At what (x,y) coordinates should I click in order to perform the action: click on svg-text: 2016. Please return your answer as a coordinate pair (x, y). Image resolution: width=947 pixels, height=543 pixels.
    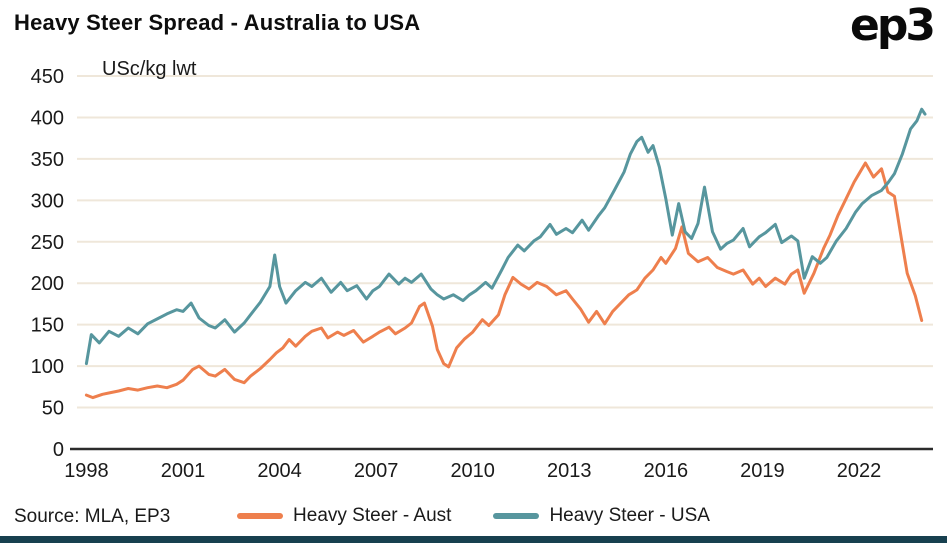
    Looking at the image, I should click on (666, 471).